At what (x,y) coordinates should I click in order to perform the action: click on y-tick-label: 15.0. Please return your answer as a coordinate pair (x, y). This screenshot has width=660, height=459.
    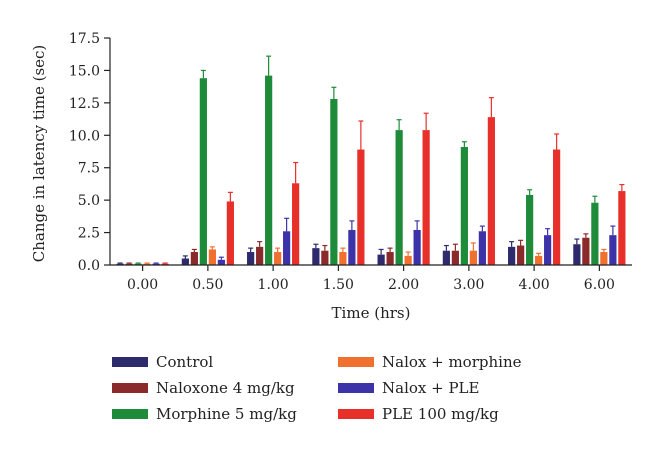
    Looking at the image, I should click on (84, 71).